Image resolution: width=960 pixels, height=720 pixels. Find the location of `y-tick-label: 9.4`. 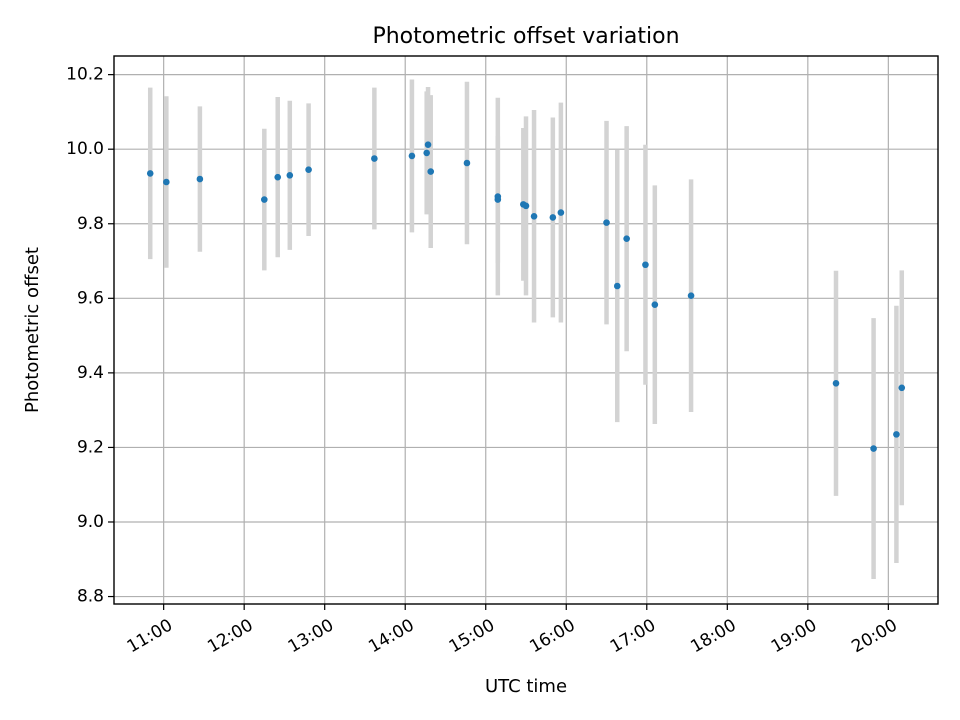

y-tick-label: 9.4 is located at coordinates (90, 373).